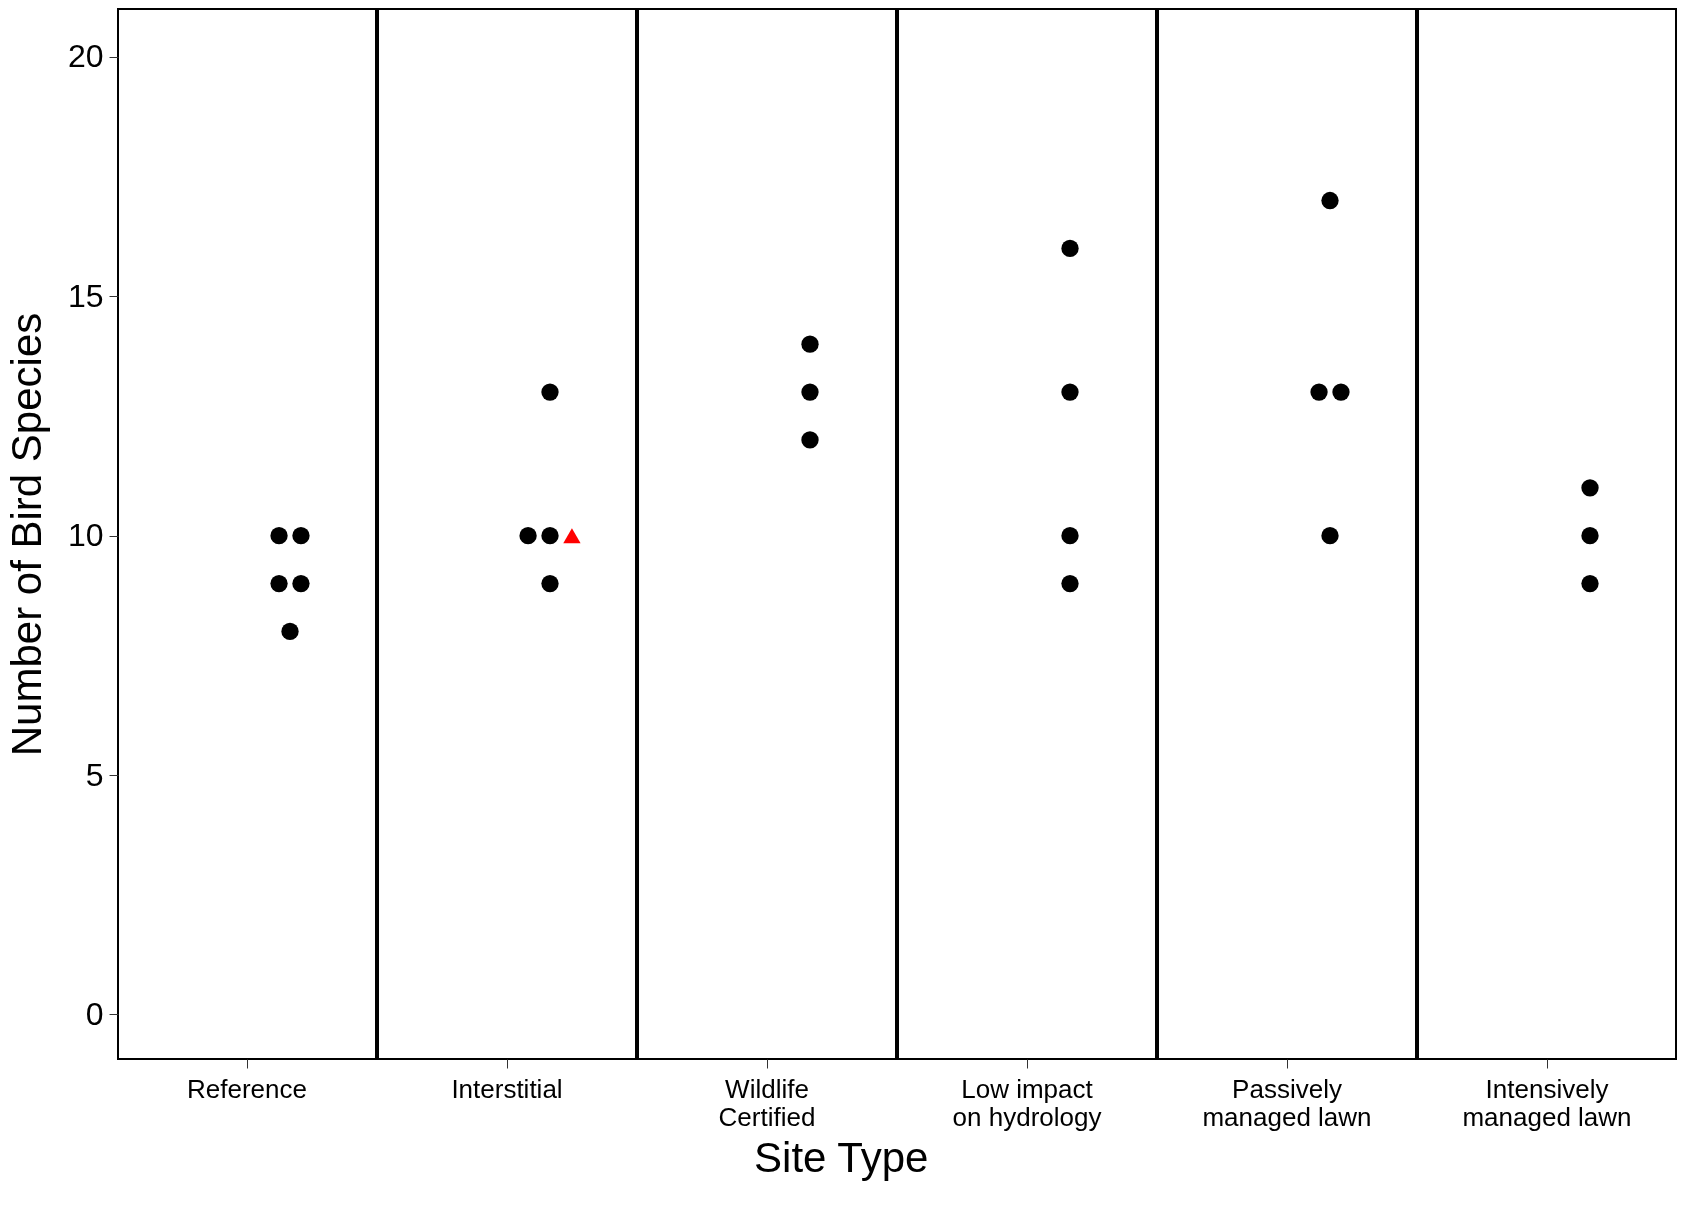  What do you see at coordinates (247, 1088) in the screenshot?
I see `x-tick-label: Reference` at bounding box center [247, 1088].